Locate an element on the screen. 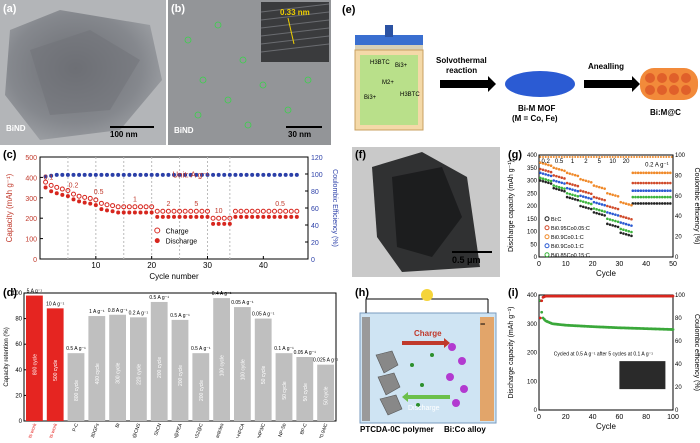 The width and height of the screenshot is (700, 443). panel-g-label: (g) is located at coordinates (515, 155).